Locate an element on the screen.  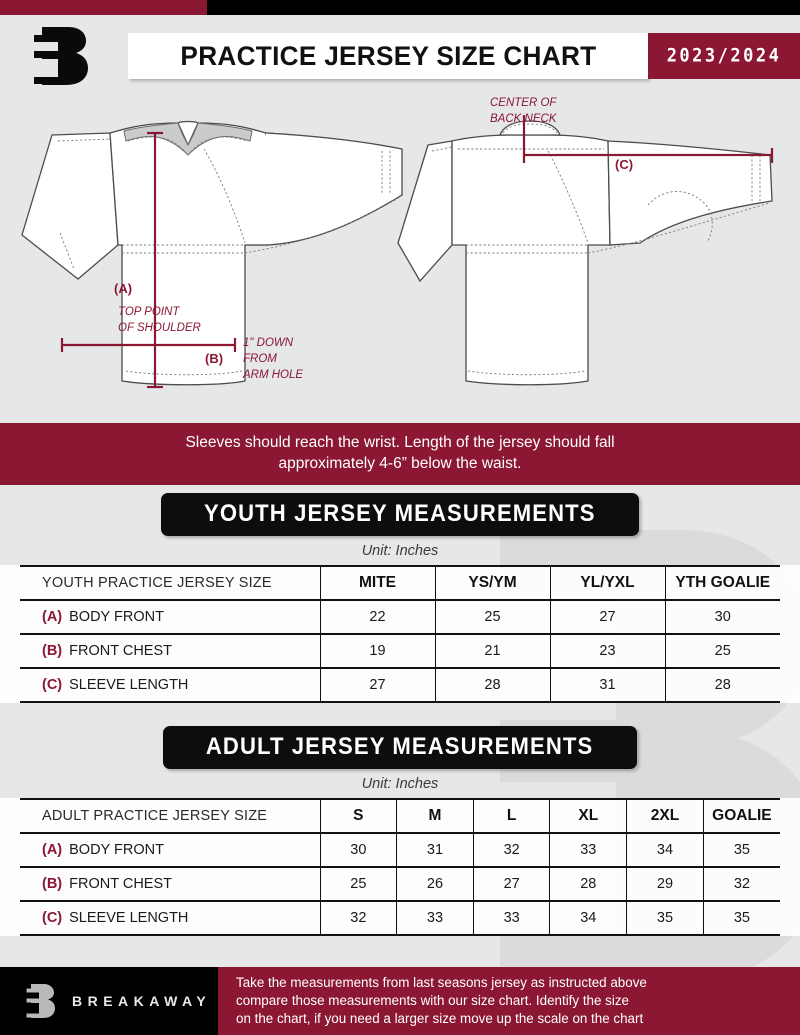
label-c-mark: (C) is located at coordinates (624, 164).